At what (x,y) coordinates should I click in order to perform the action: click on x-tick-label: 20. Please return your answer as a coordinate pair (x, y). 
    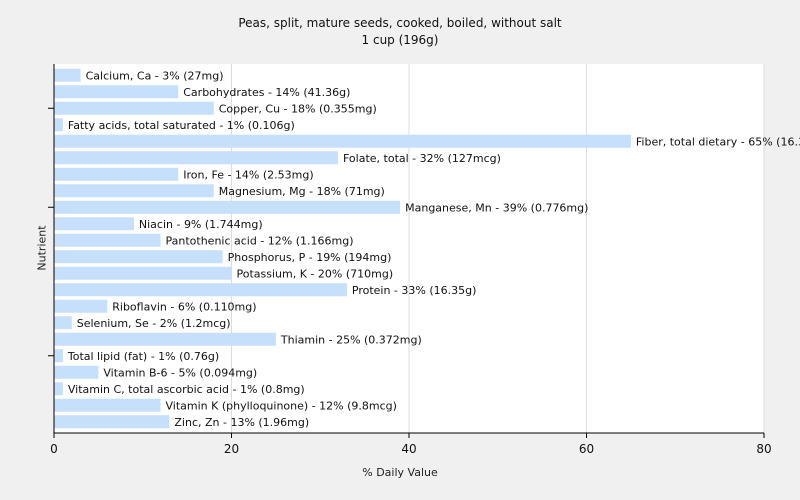
    Looking at the image, I should click on (231, 449).